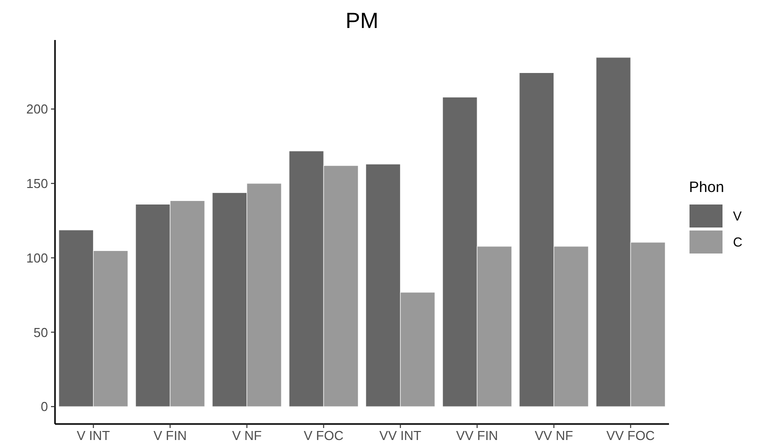 The image size is (769, 448). What do you see at coordinates (324, 435) in the screenshot?
I see `x-tick-label: V FOC` at bounding box center [324, 435].